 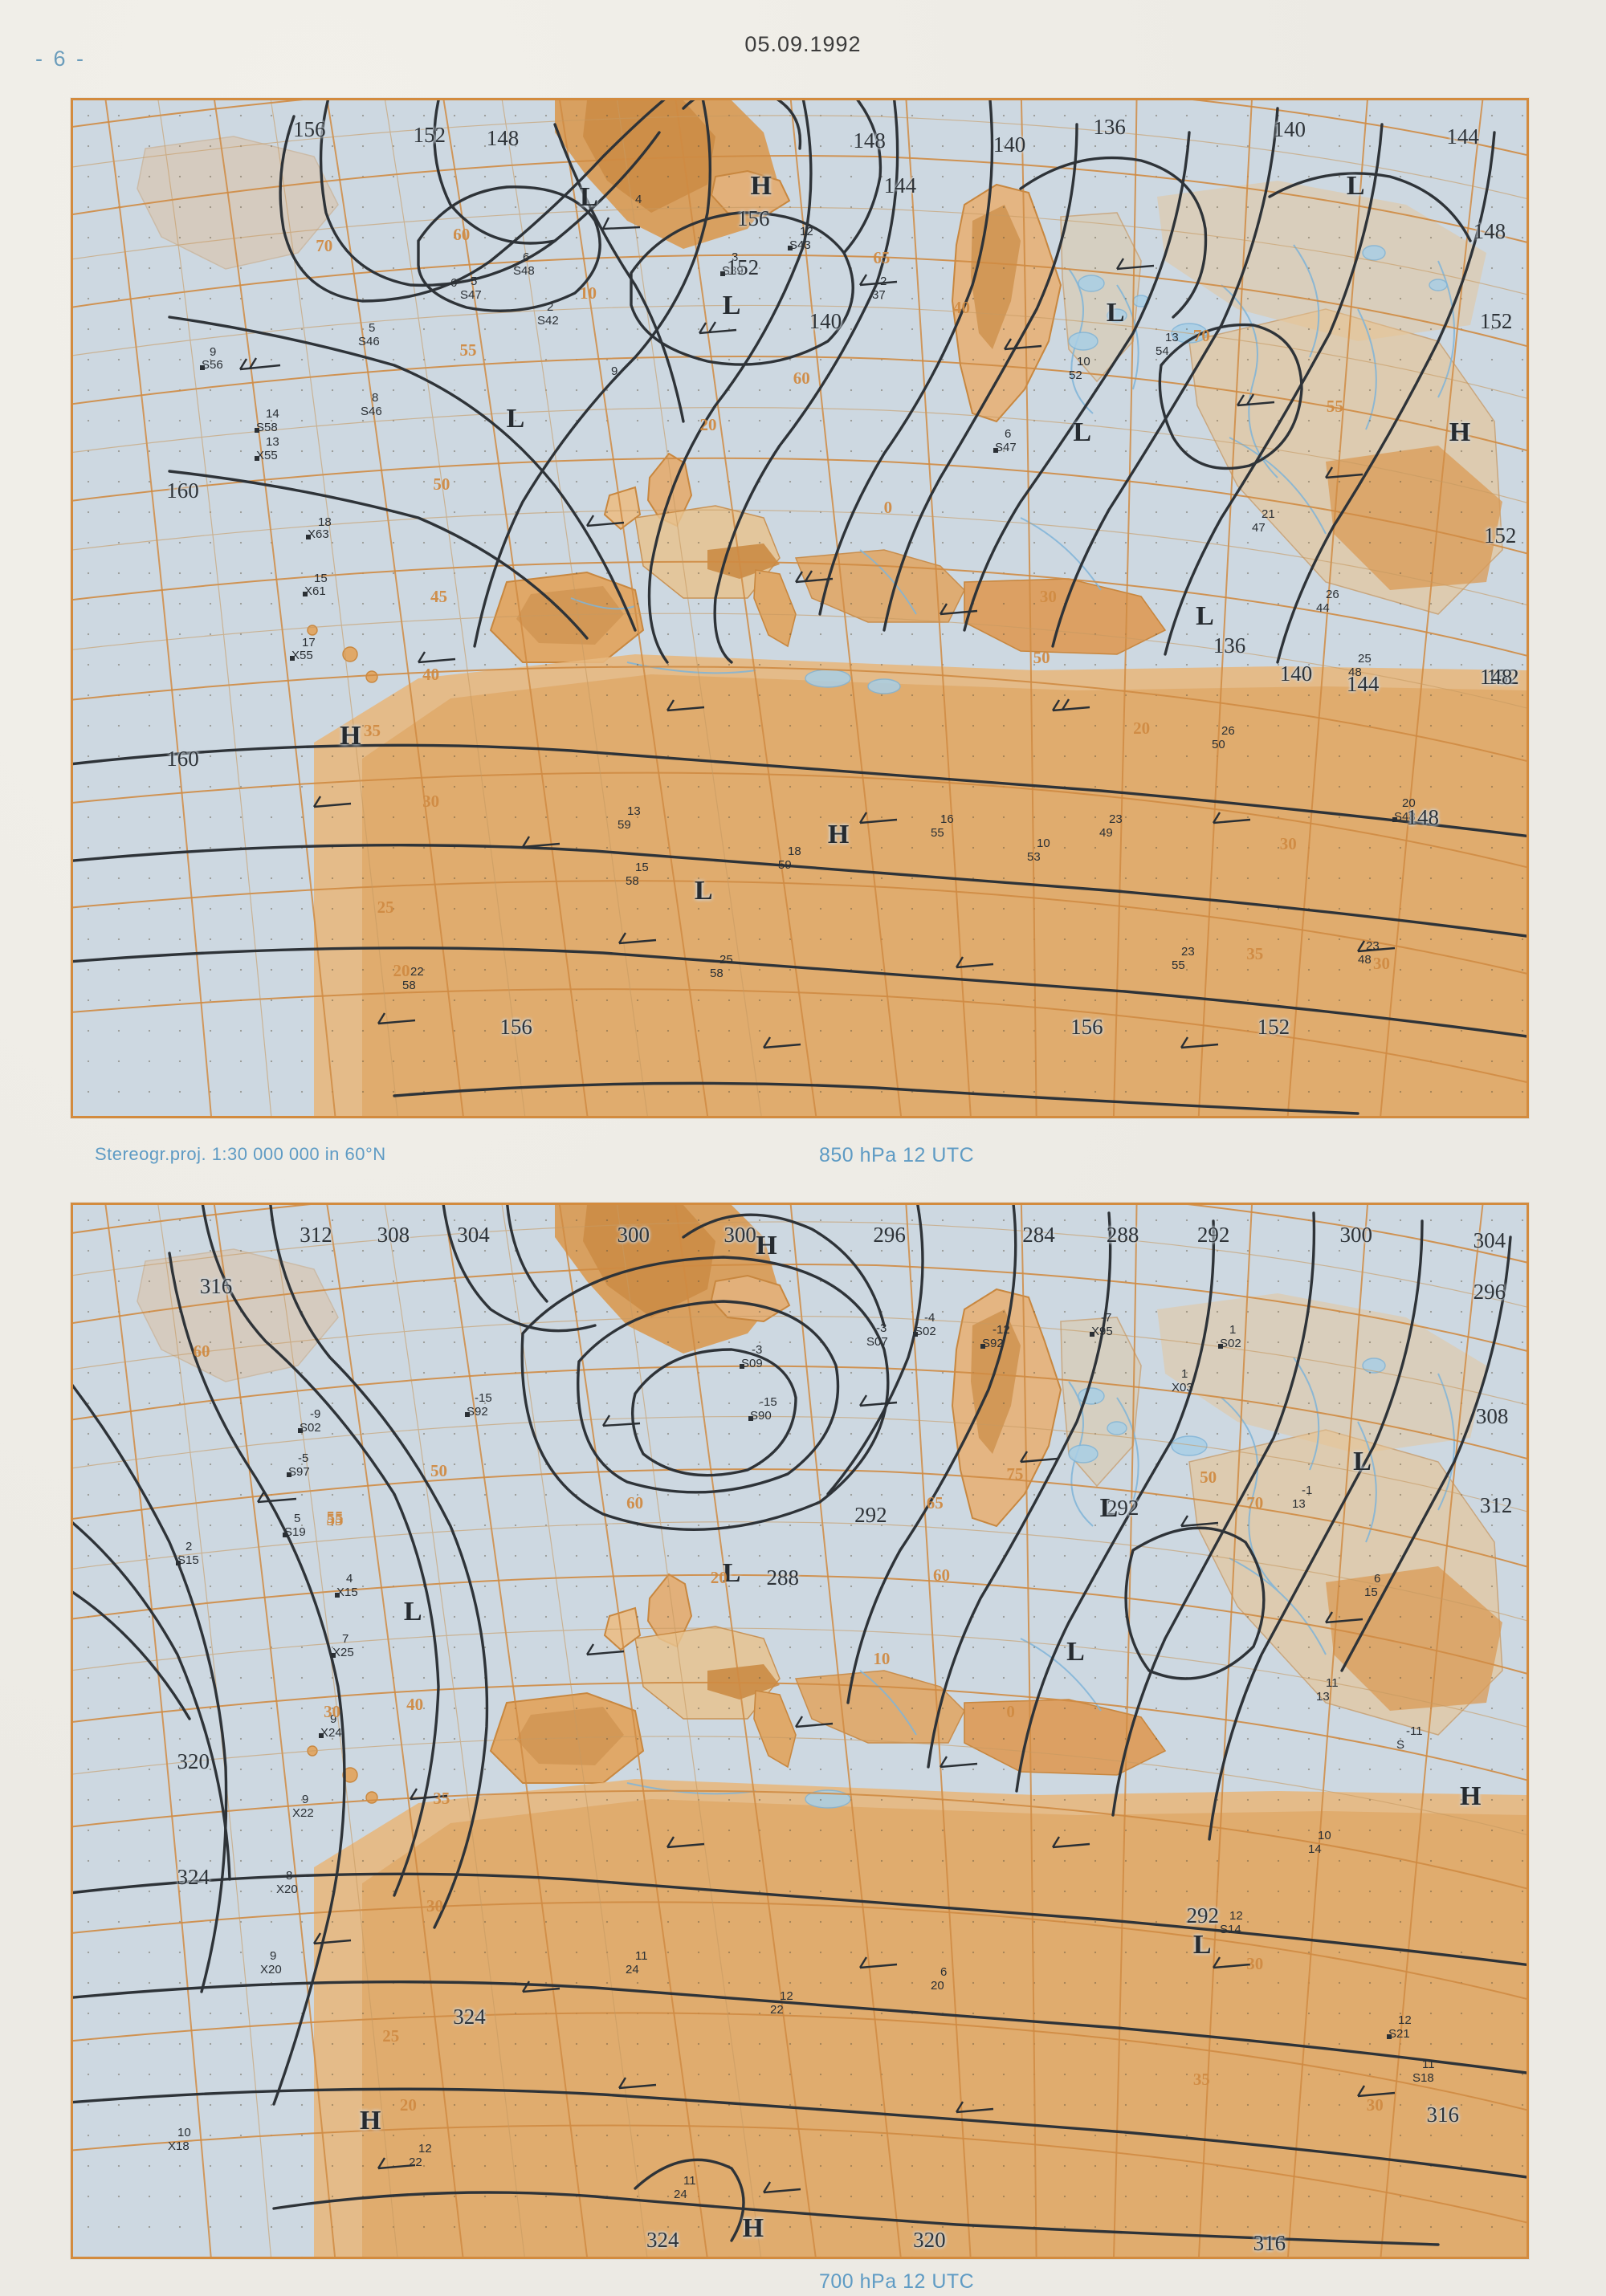 What do you see at coordinates (183, 491) in the screenshot?
I see `contour-height-label: 160` at bounding box center [183, 491].